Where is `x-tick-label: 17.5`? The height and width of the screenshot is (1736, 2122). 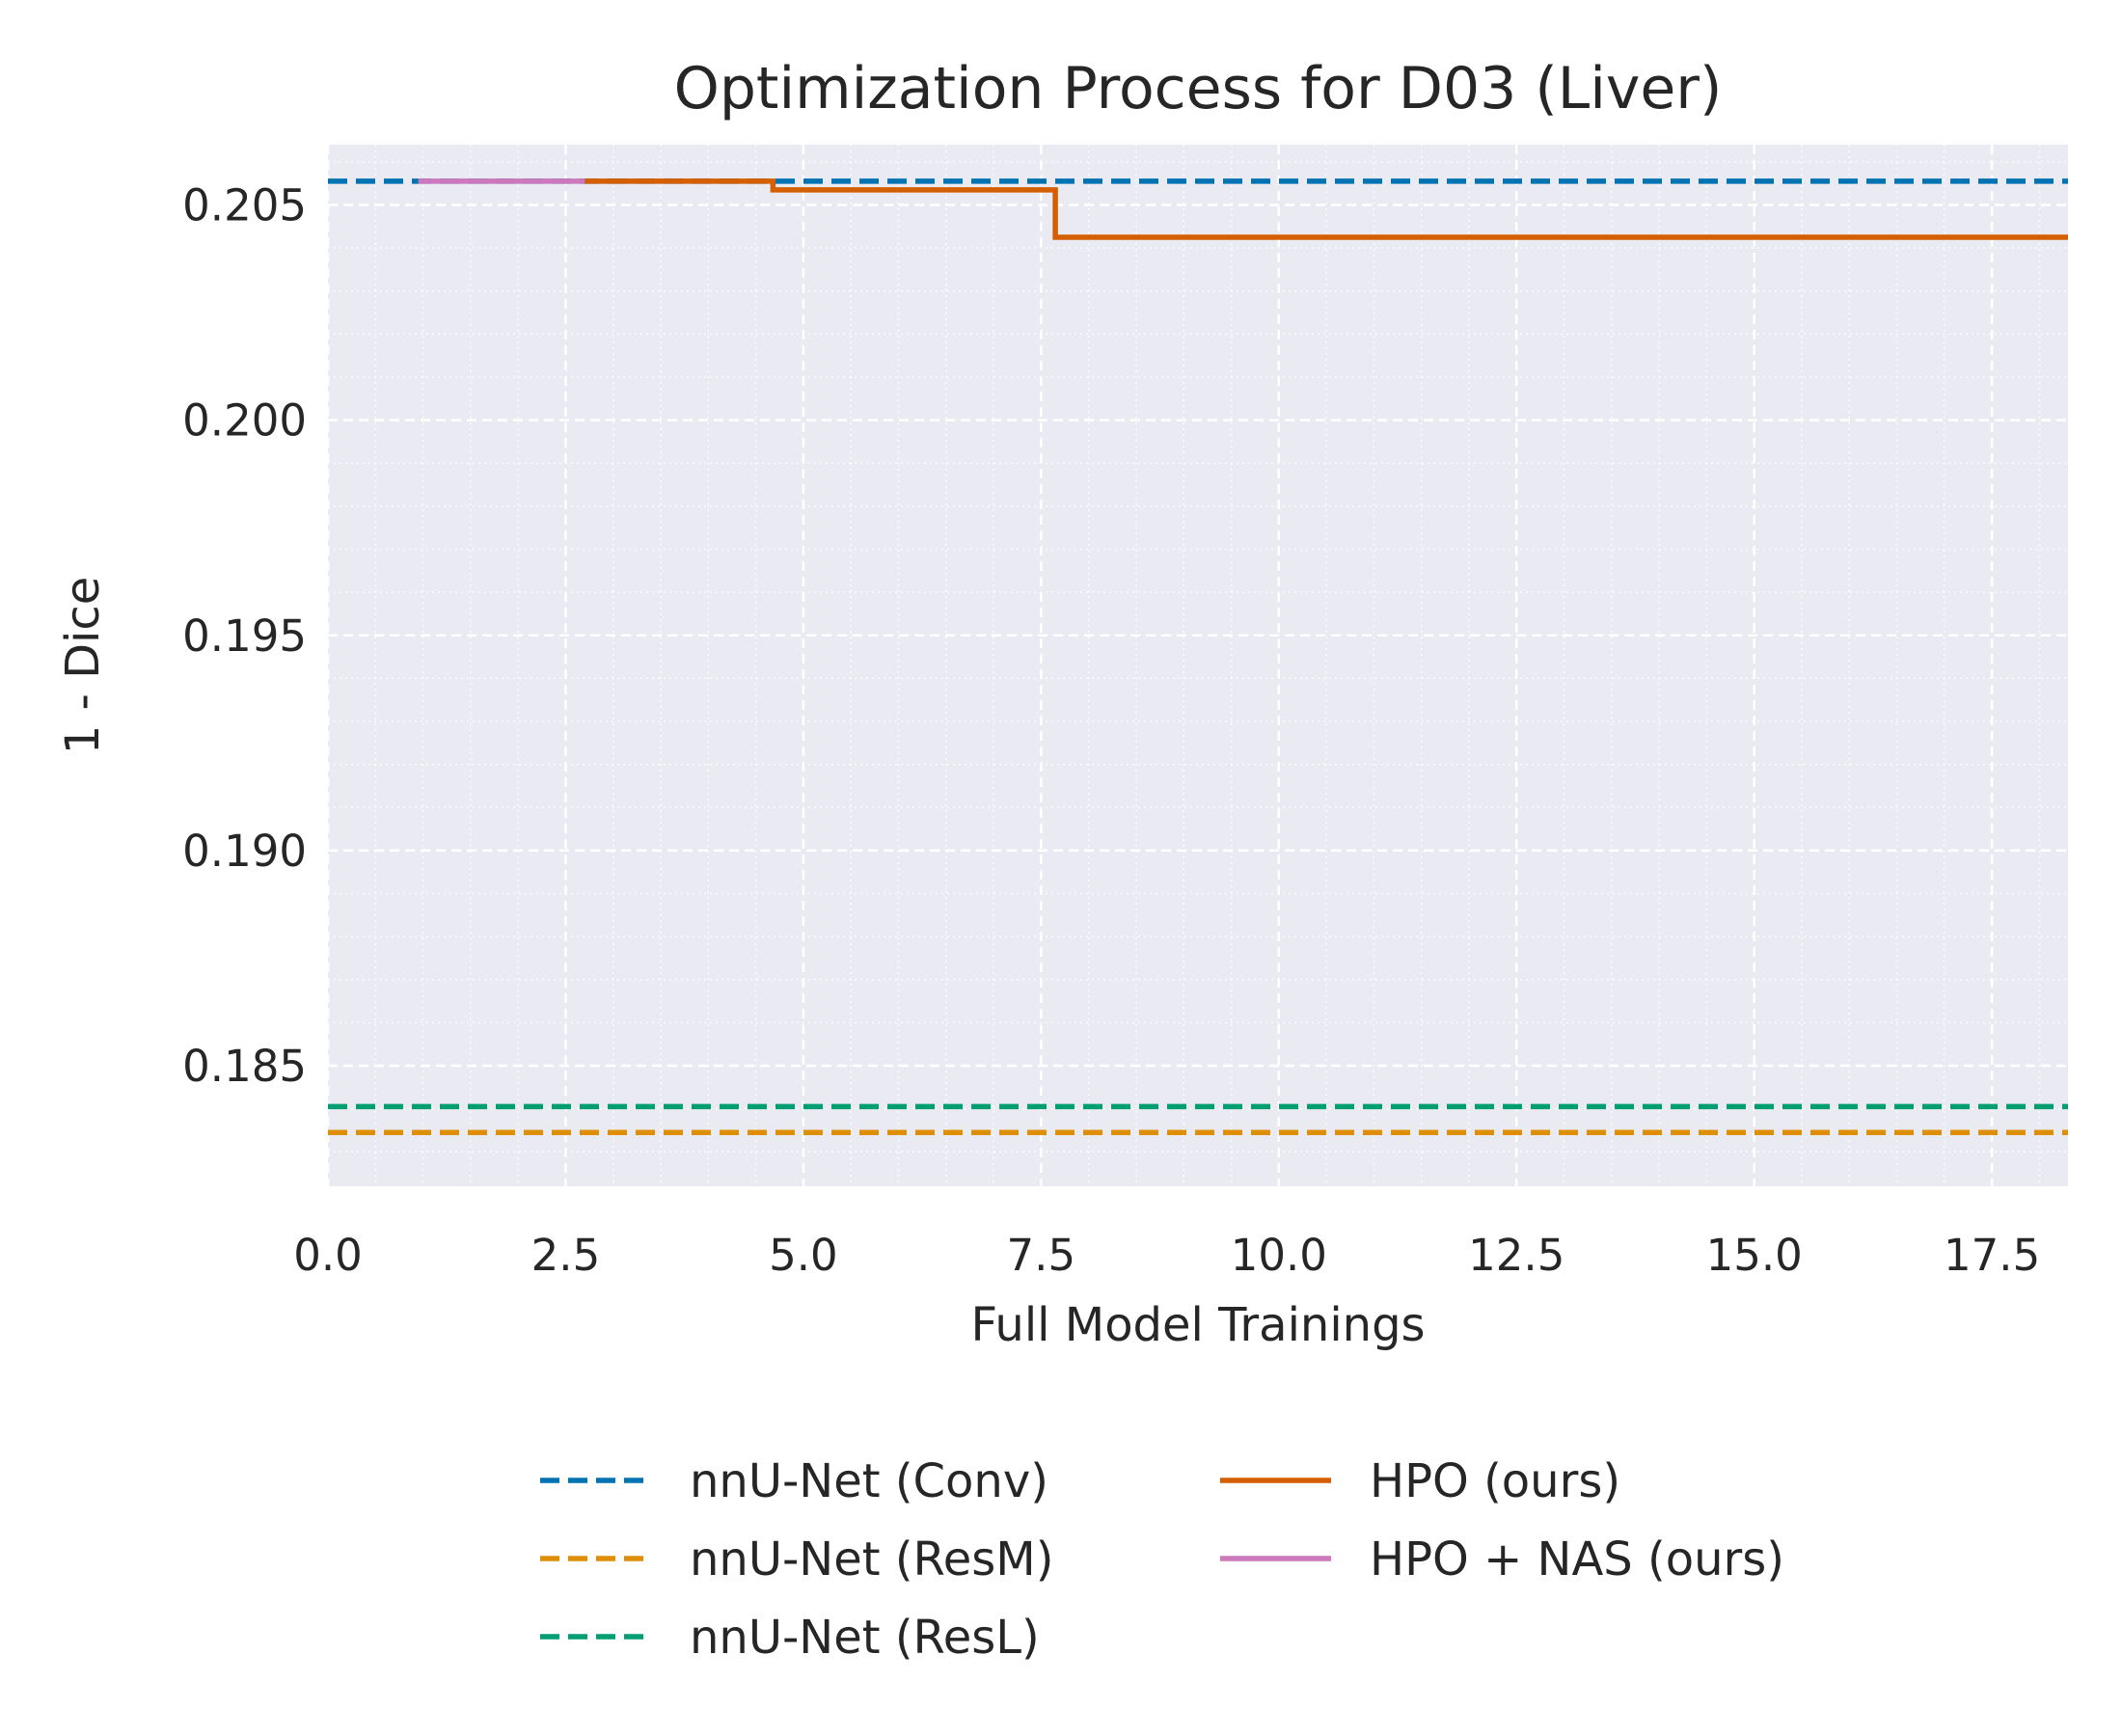 x-tick-label: 17.5 is located at coordinates (1992, 1256).